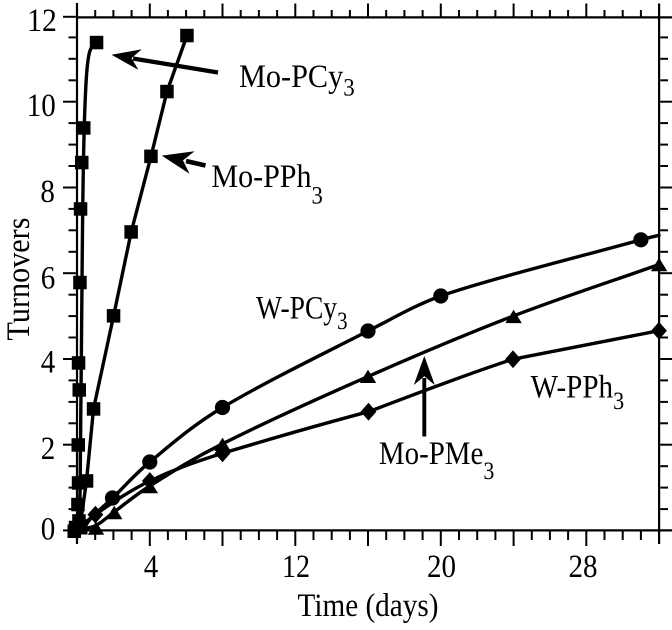 The height and width of the screenshot is (630, 672). Describe the element at coordinates (441, 565) in the screenshot. I see `svg-text: 20` at that location.